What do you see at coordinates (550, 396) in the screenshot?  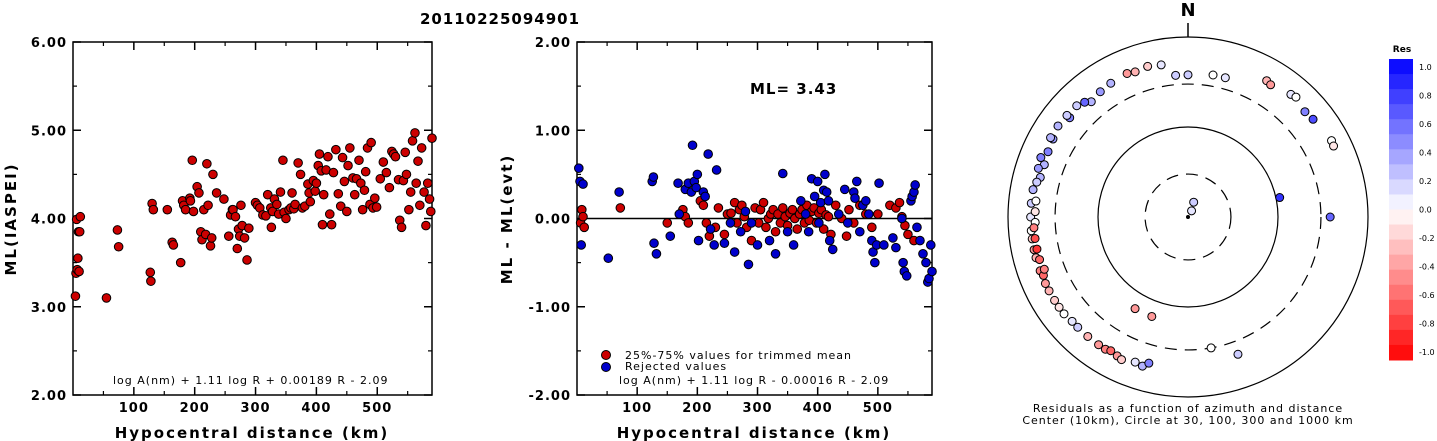 I see `y-tick-label: -2.00` at bounding box center [550, 396].